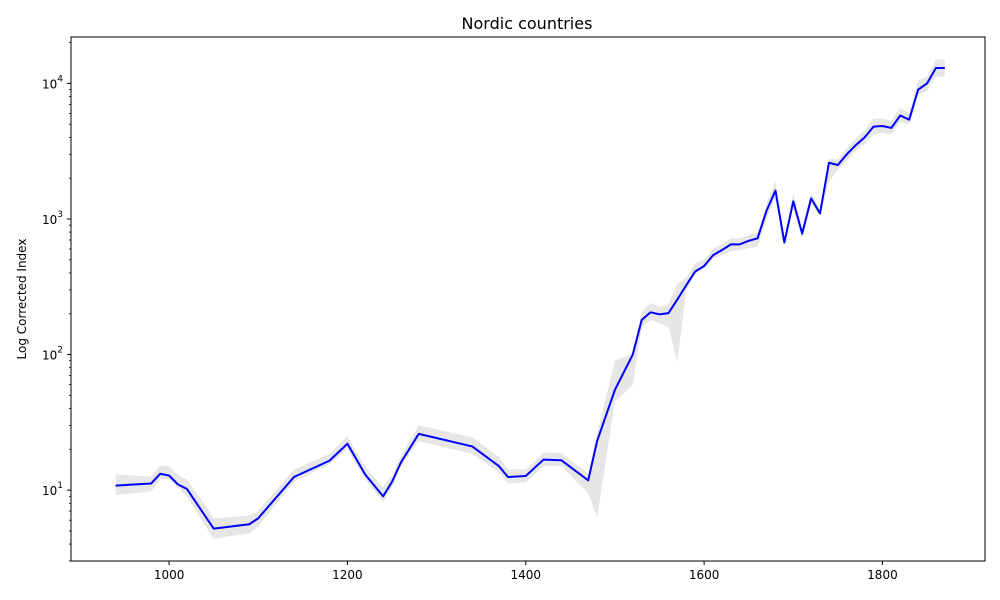 The width and height of the screenshot is (1000, 600). Describe the element at coordinates (52, 354) in the screenshot. I see `y-tick-label: 10²` at that location.